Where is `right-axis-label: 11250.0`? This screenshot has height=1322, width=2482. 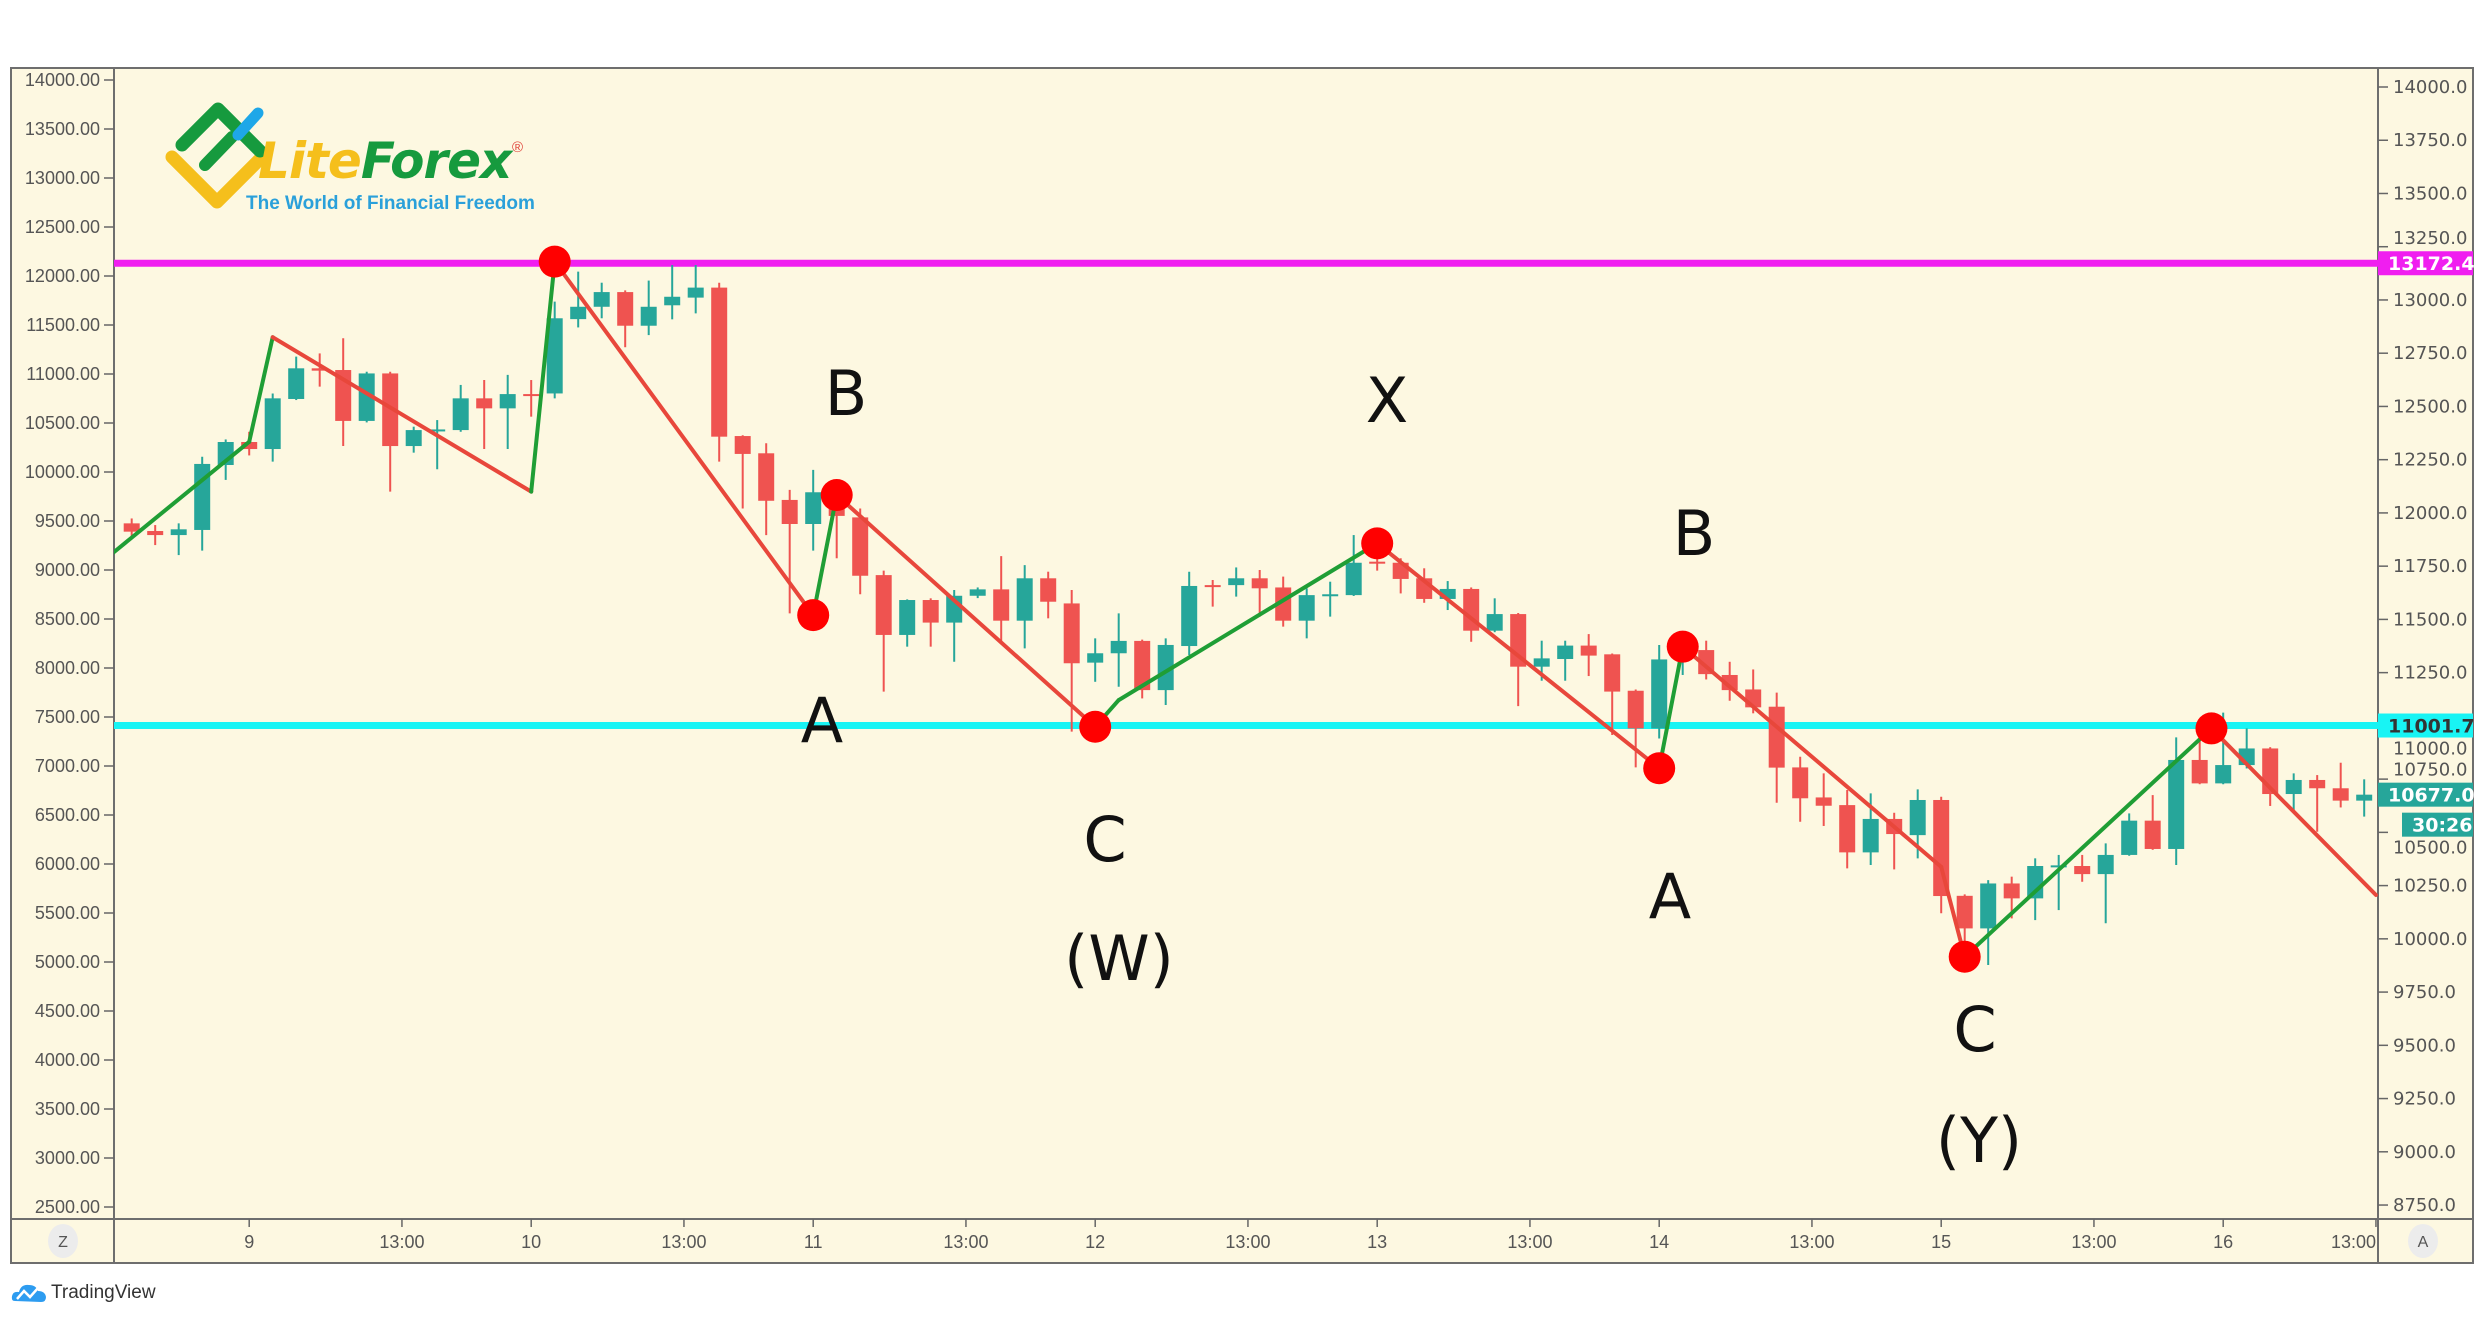
right-axis-label: 11250.0 is located at coordinates (2430, 673).